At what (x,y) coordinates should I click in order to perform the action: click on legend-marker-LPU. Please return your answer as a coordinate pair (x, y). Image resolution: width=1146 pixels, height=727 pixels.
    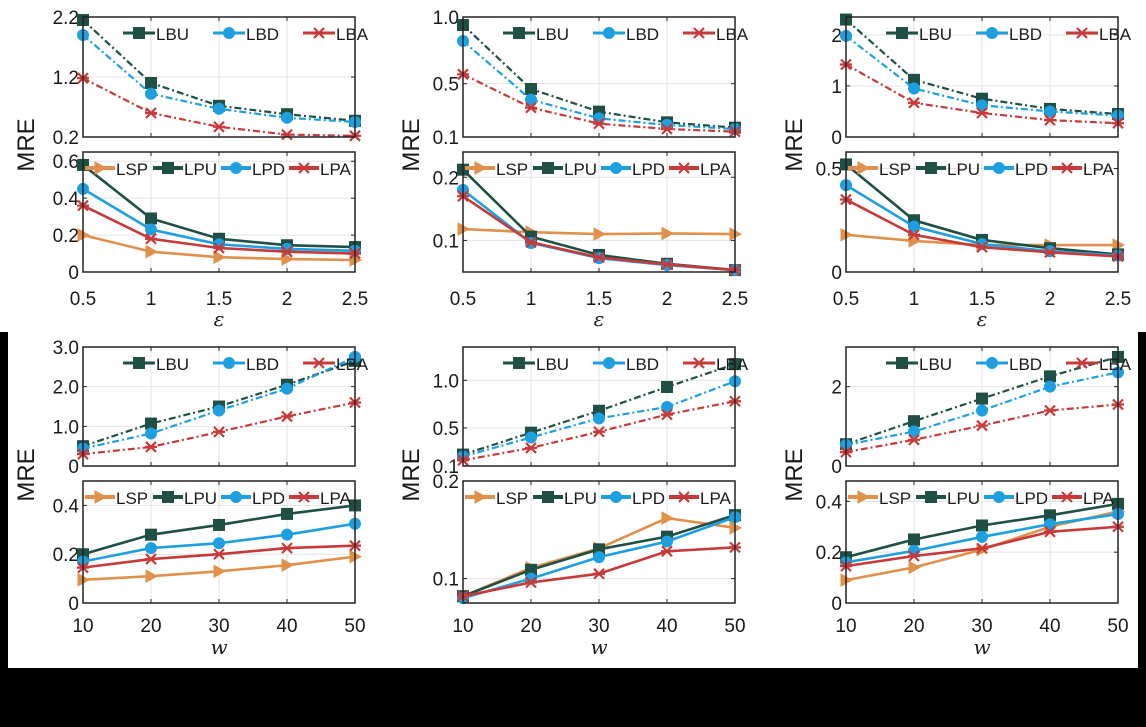
    Looking at the image, I should click on (548, 497).